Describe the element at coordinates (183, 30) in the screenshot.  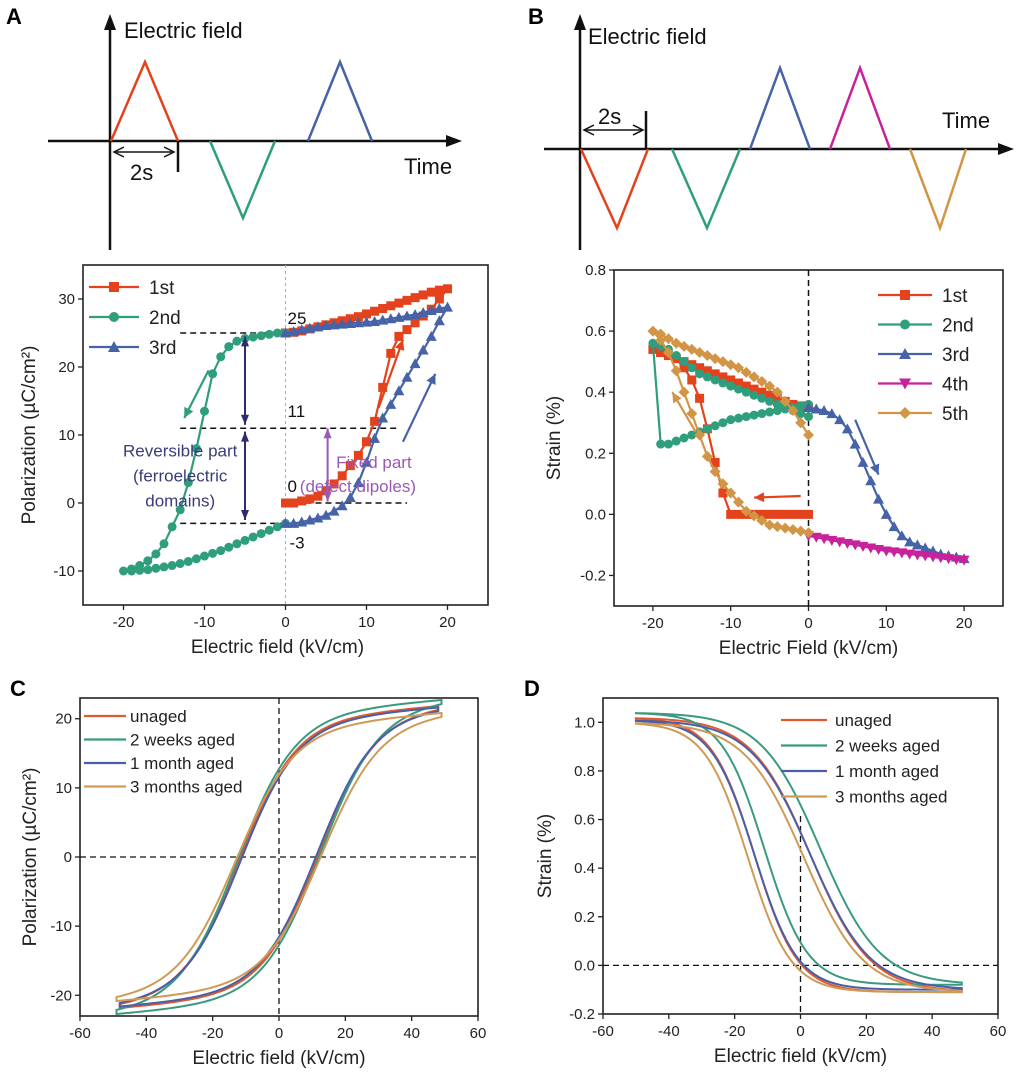
I see `waveform-a-ylabel: Electric field` at that location.